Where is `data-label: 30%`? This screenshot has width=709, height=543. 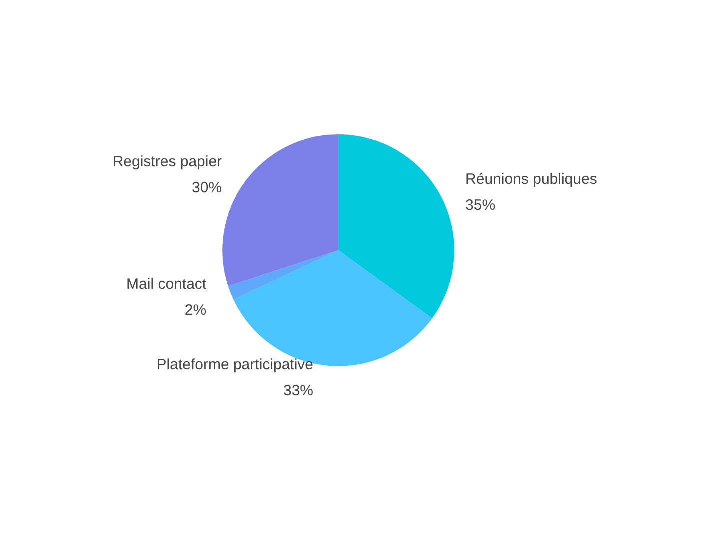 data-label: 30% is located at coordinates (207, 188).